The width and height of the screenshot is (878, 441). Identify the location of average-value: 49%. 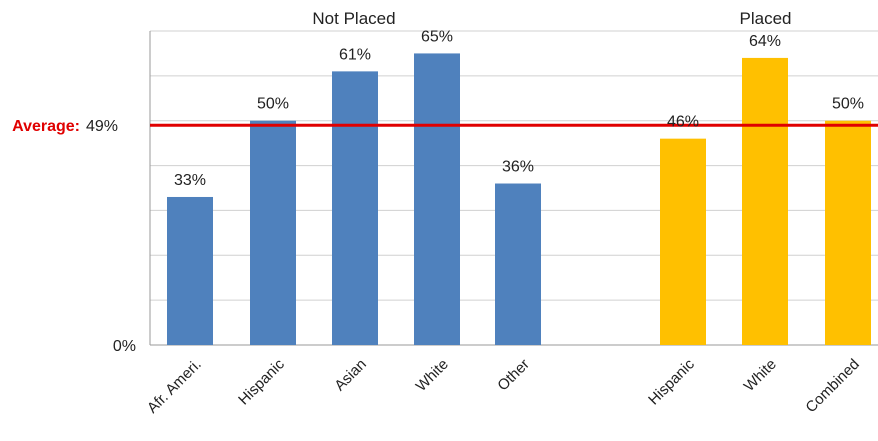
(102, 126).